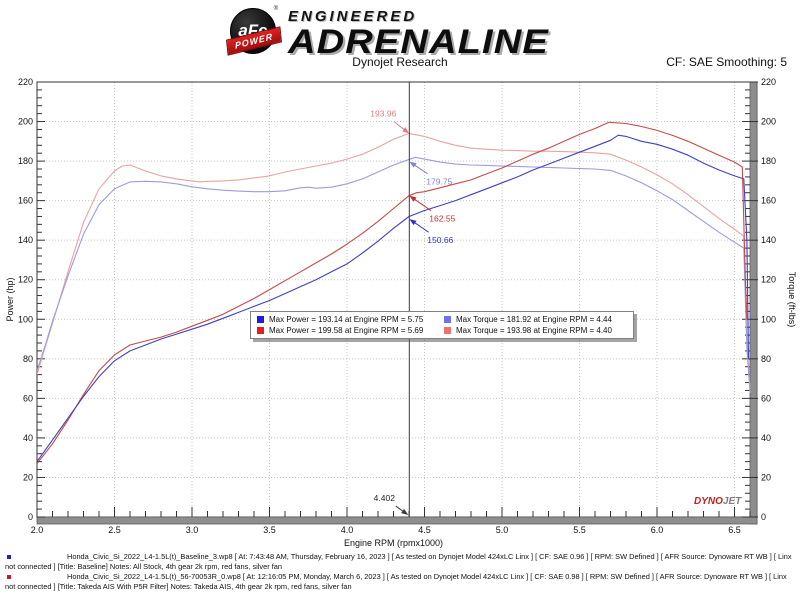 The image size is (800, 600). Describe the element at coordinates (25, 122) in the screenshot. I see `y-tick-label-left: 200` at that location.